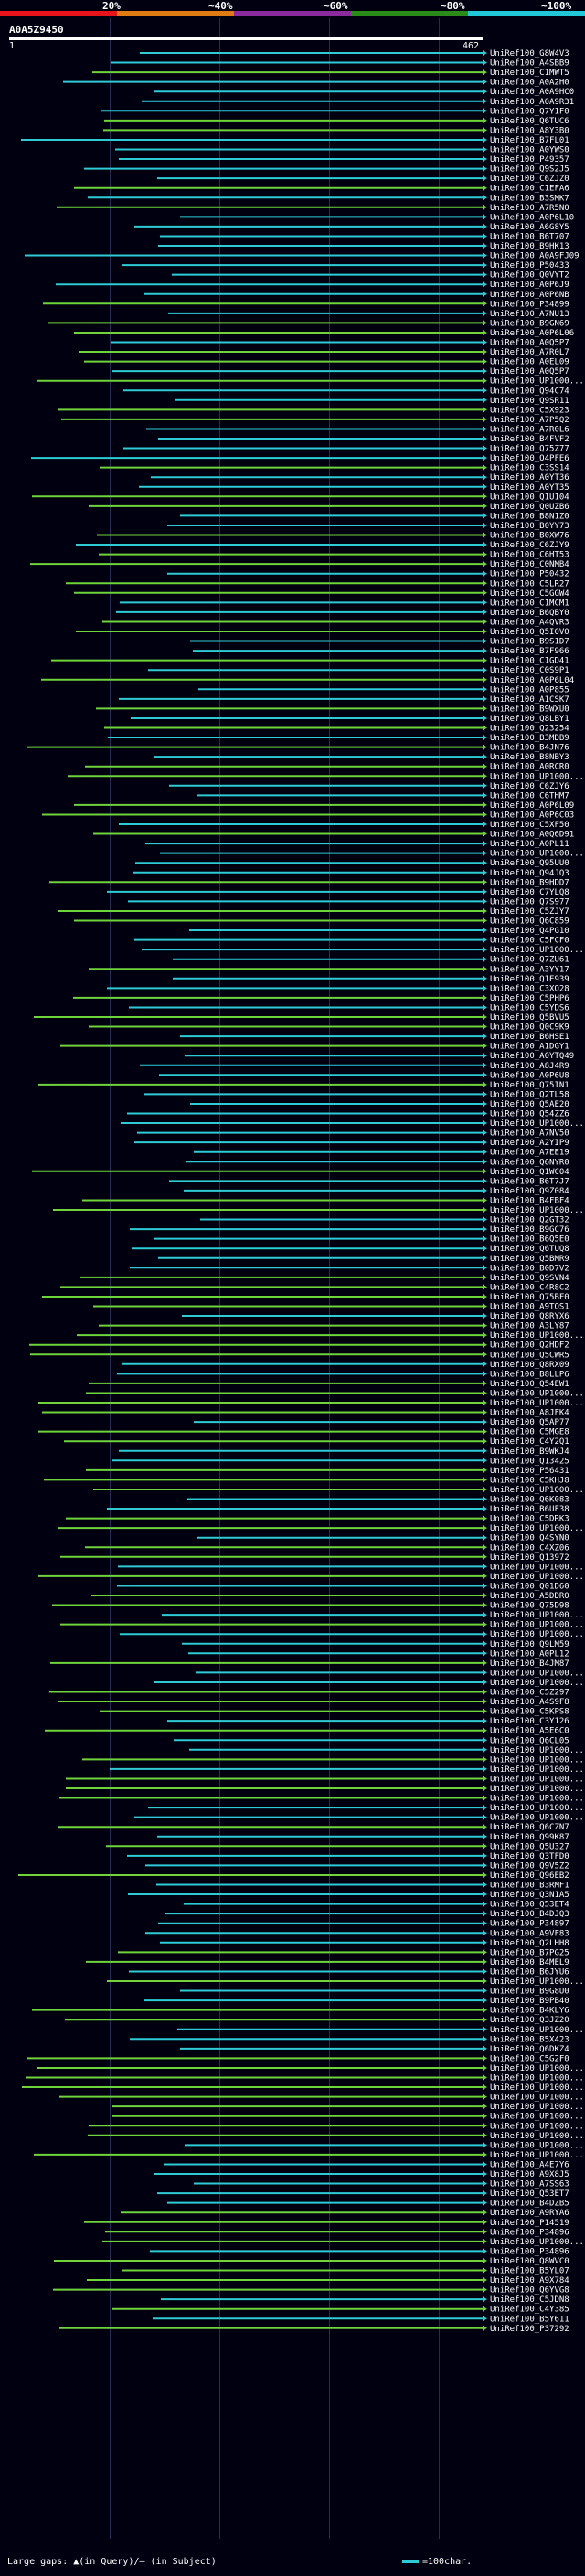  What do you see at coordinates (530, 352) in the screenshot?
I see `hit-label: UniRef100_A7R0L7` at bounding box center [530, 352].